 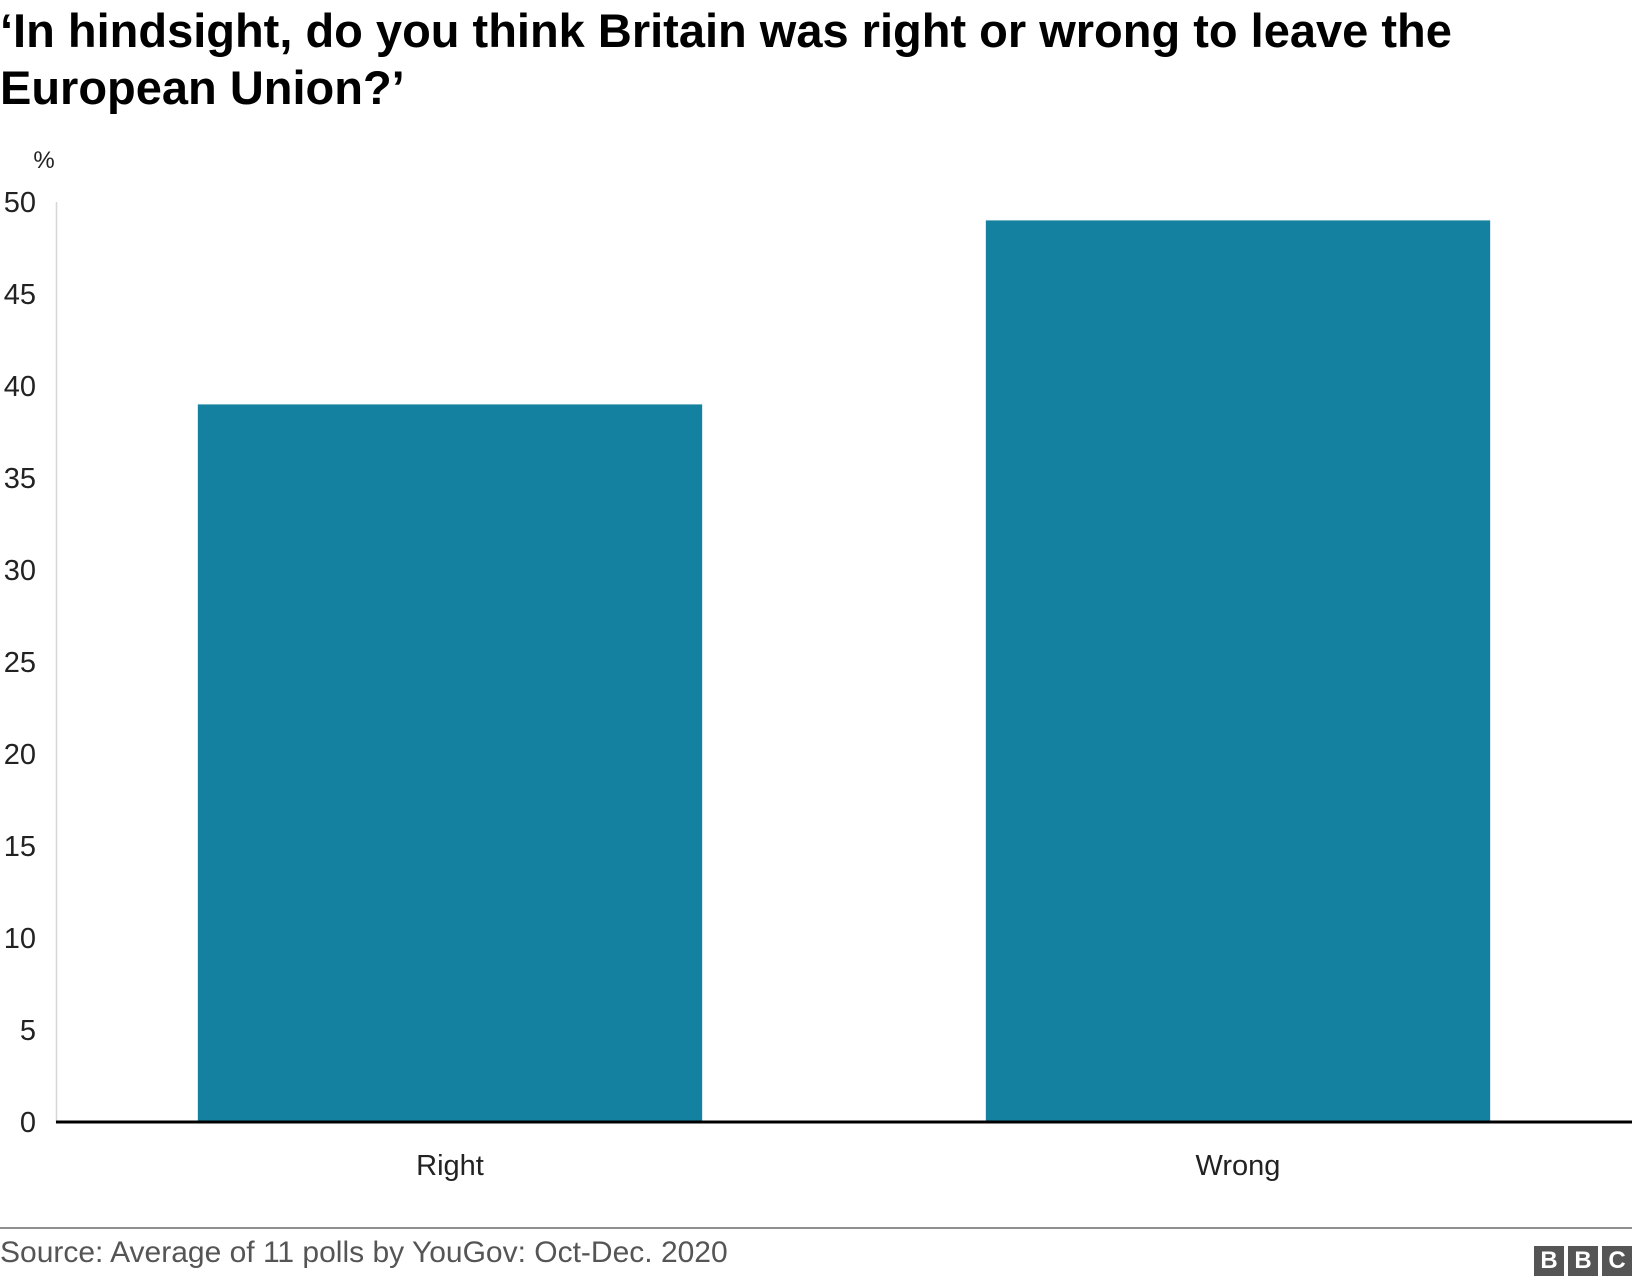 What do you see at coordinates (848, 1166) in the screenshot?
I see `x-axis-labels: Right Wrong` at bounding box center [848, 1166].